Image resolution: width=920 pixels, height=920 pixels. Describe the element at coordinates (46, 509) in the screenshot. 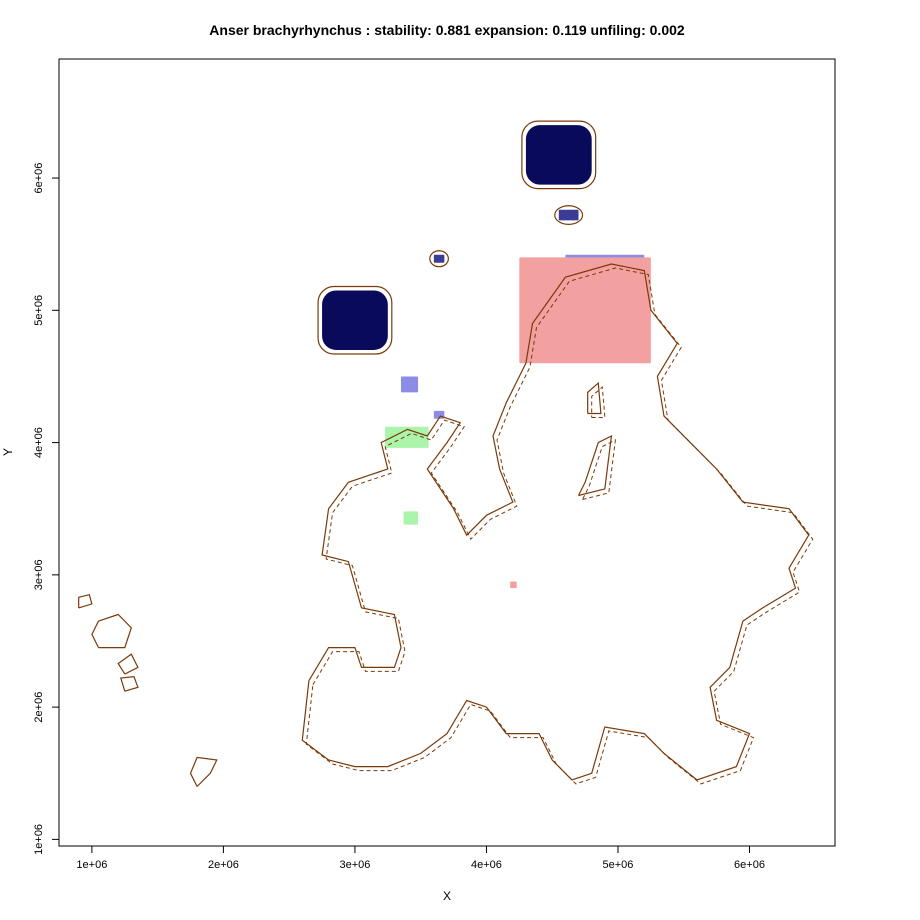

I see `y-axis: 1e+06 2e+06 3e+06 4e+06 5e+06 6e+06` at that location.